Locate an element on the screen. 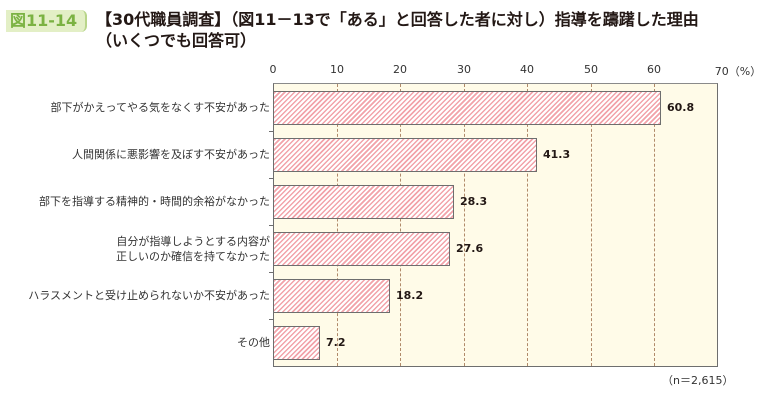 The height and width of the screenshot is (406, 760). category-label-3: 部下を指導する精神的・時間的余裕がなかった is located at coordinates (154, 201).